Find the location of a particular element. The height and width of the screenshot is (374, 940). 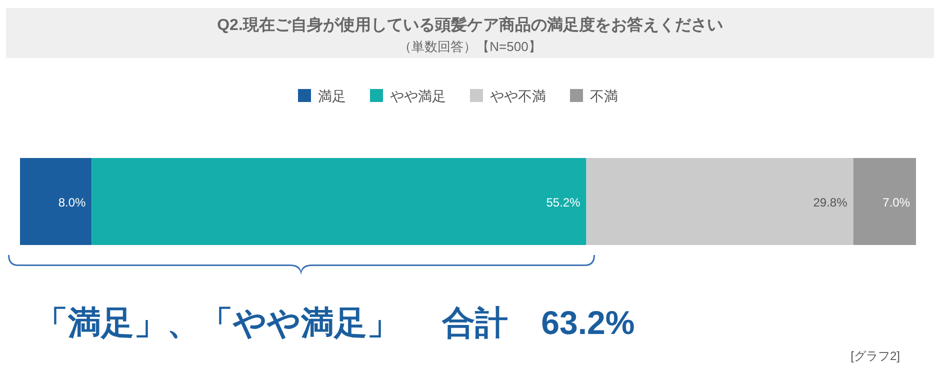

text: 「満足」、「やや満足」 合計 63.2% is located at coordinates (335, 322).